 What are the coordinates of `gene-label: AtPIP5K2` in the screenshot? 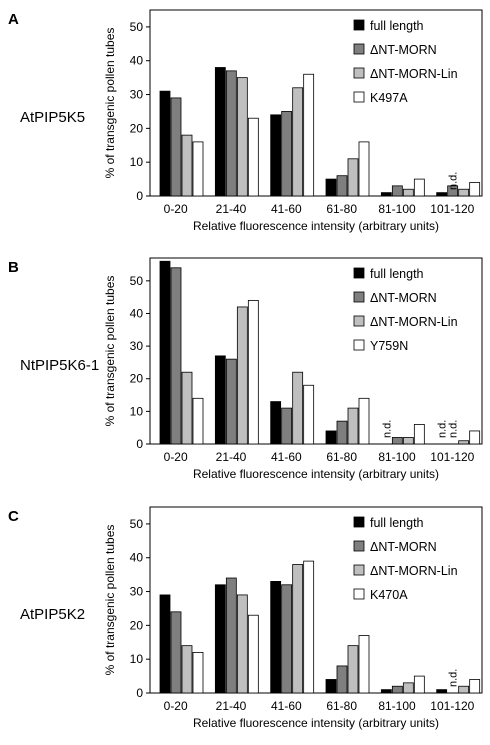 It's located at (52, 614).